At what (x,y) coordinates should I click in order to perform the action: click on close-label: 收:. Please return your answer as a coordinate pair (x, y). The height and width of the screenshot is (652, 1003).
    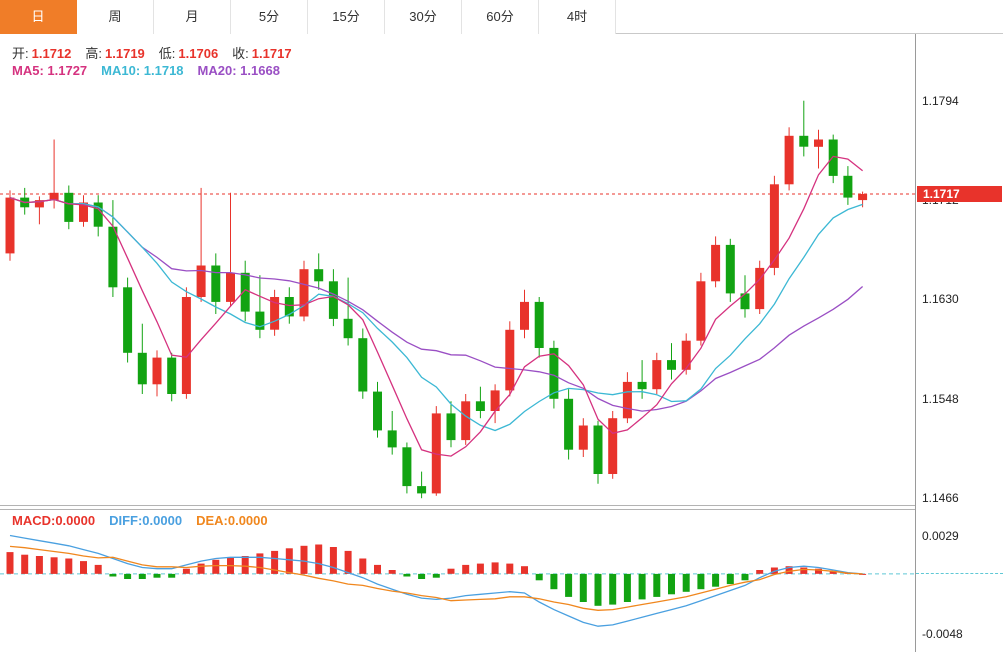
    Looking at the image, I should click on (240, 53).